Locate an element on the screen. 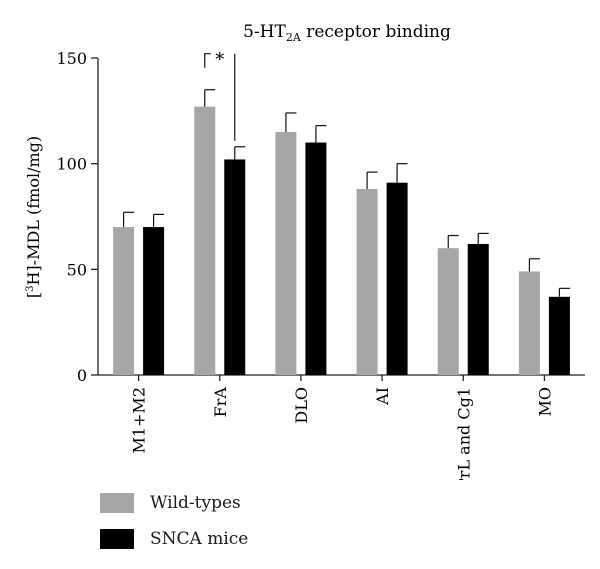 This screenshot has width=600, height=569. y-tick-label: 0 is located at coordinates (82, 375).